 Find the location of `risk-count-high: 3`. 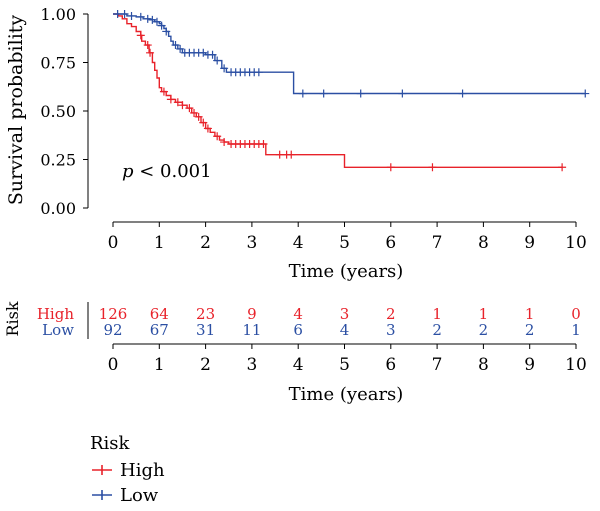

risk-count-high: 3 is located at coordinates (345, 314).